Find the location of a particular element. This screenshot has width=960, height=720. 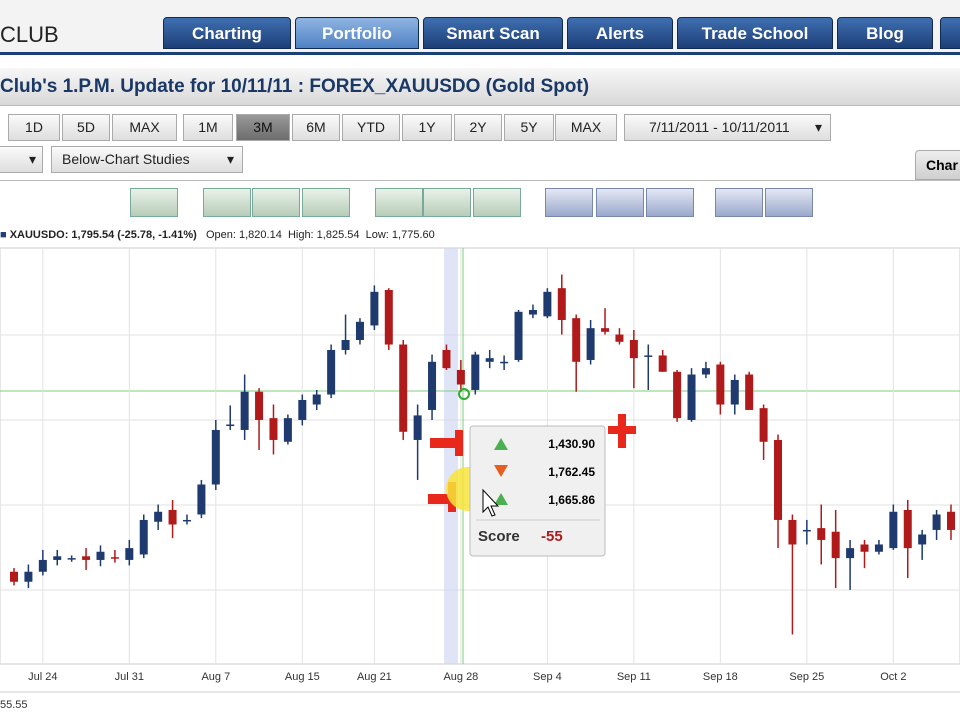

period-button: 2Y is located at coordinates (478, 127).